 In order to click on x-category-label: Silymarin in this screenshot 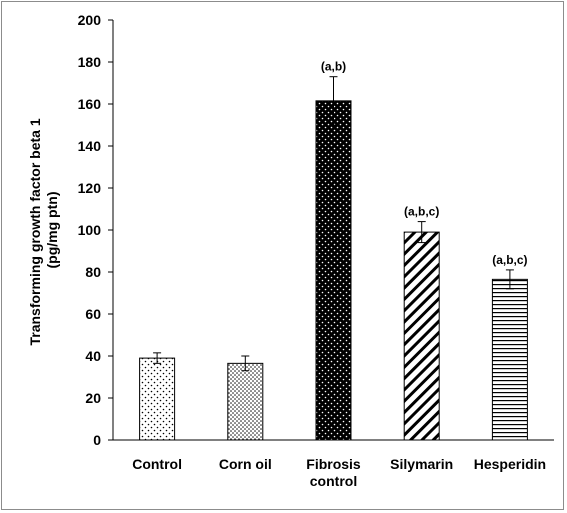, I will do `click(421, 464)`.